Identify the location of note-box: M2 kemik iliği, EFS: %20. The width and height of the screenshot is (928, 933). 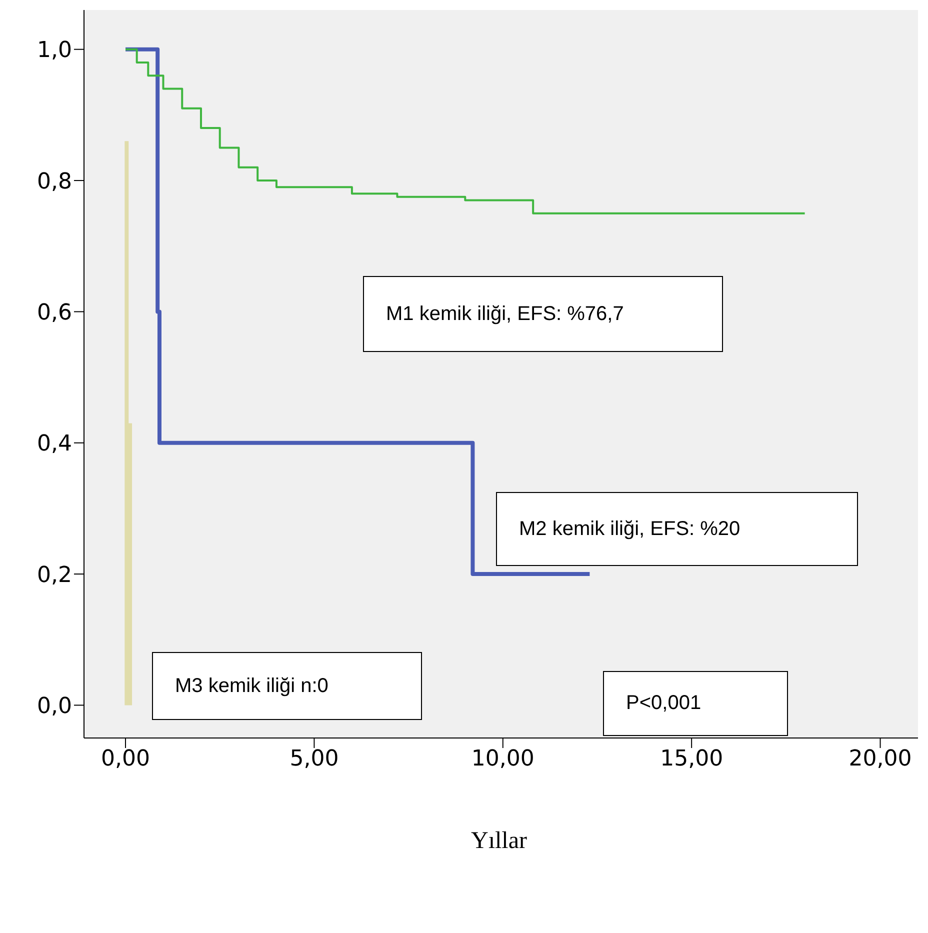
(677, 529).